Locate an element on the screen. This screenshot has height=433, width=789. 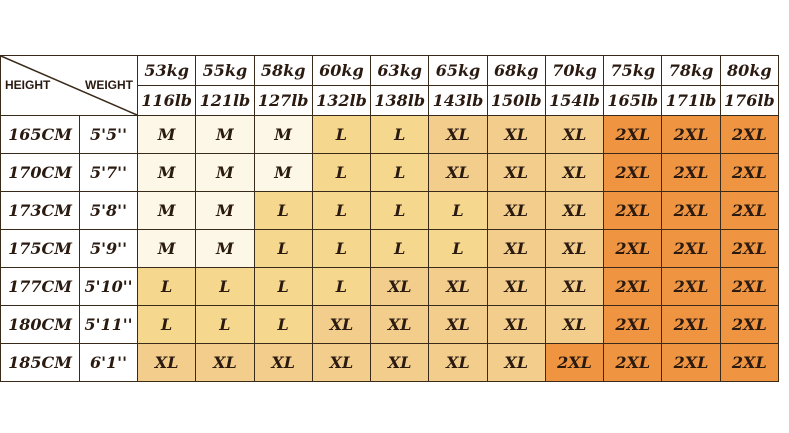
height-cm-cell: 170CM is located at coordinates (40, 172).